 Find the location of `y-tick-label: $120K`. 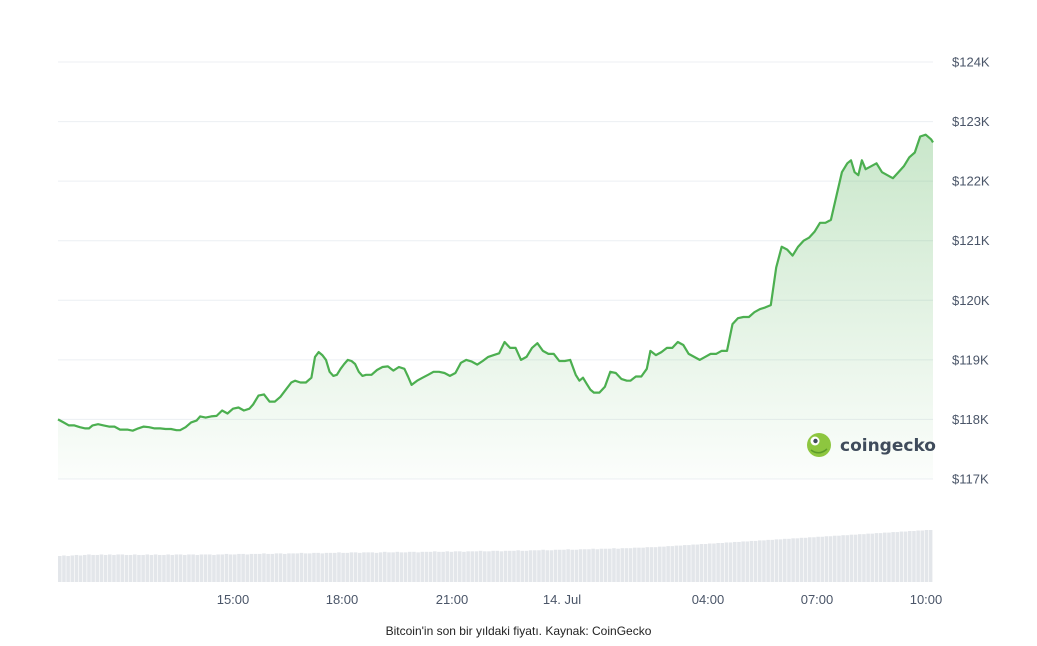

y-tick-label: $120K is located at coordinates (971, 300).